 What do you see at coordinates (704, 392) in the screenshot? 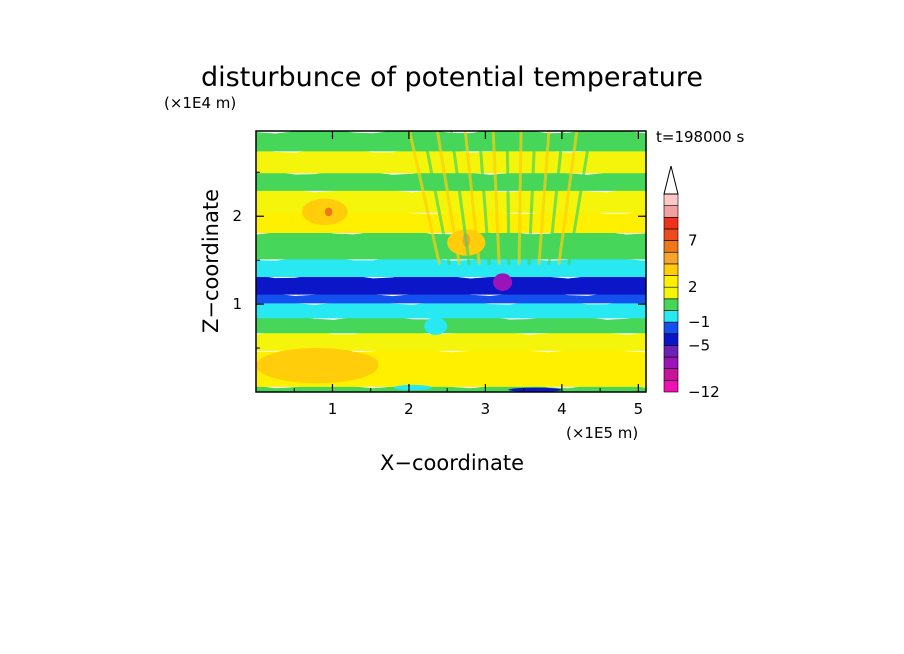
I see `colorbar-tick-label: −12` at bounding box center [704, 392].